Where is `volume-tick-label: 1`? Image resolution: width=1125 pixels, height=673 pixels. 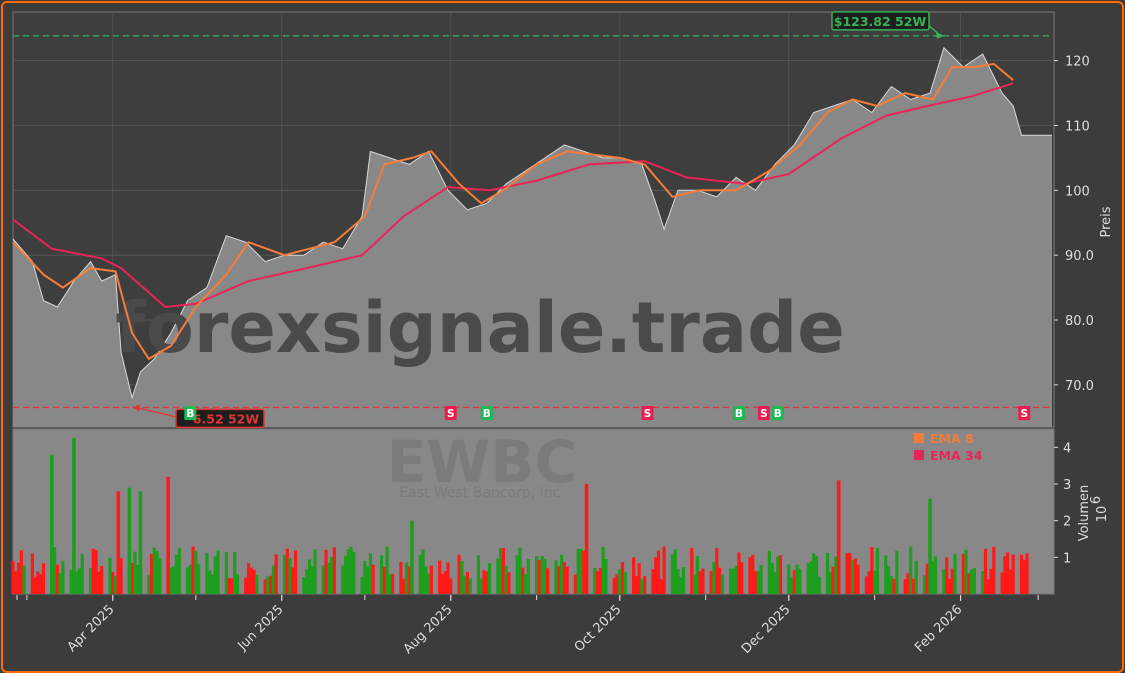 volume-tick-label: 1 is located at coordinates (1067, 558).